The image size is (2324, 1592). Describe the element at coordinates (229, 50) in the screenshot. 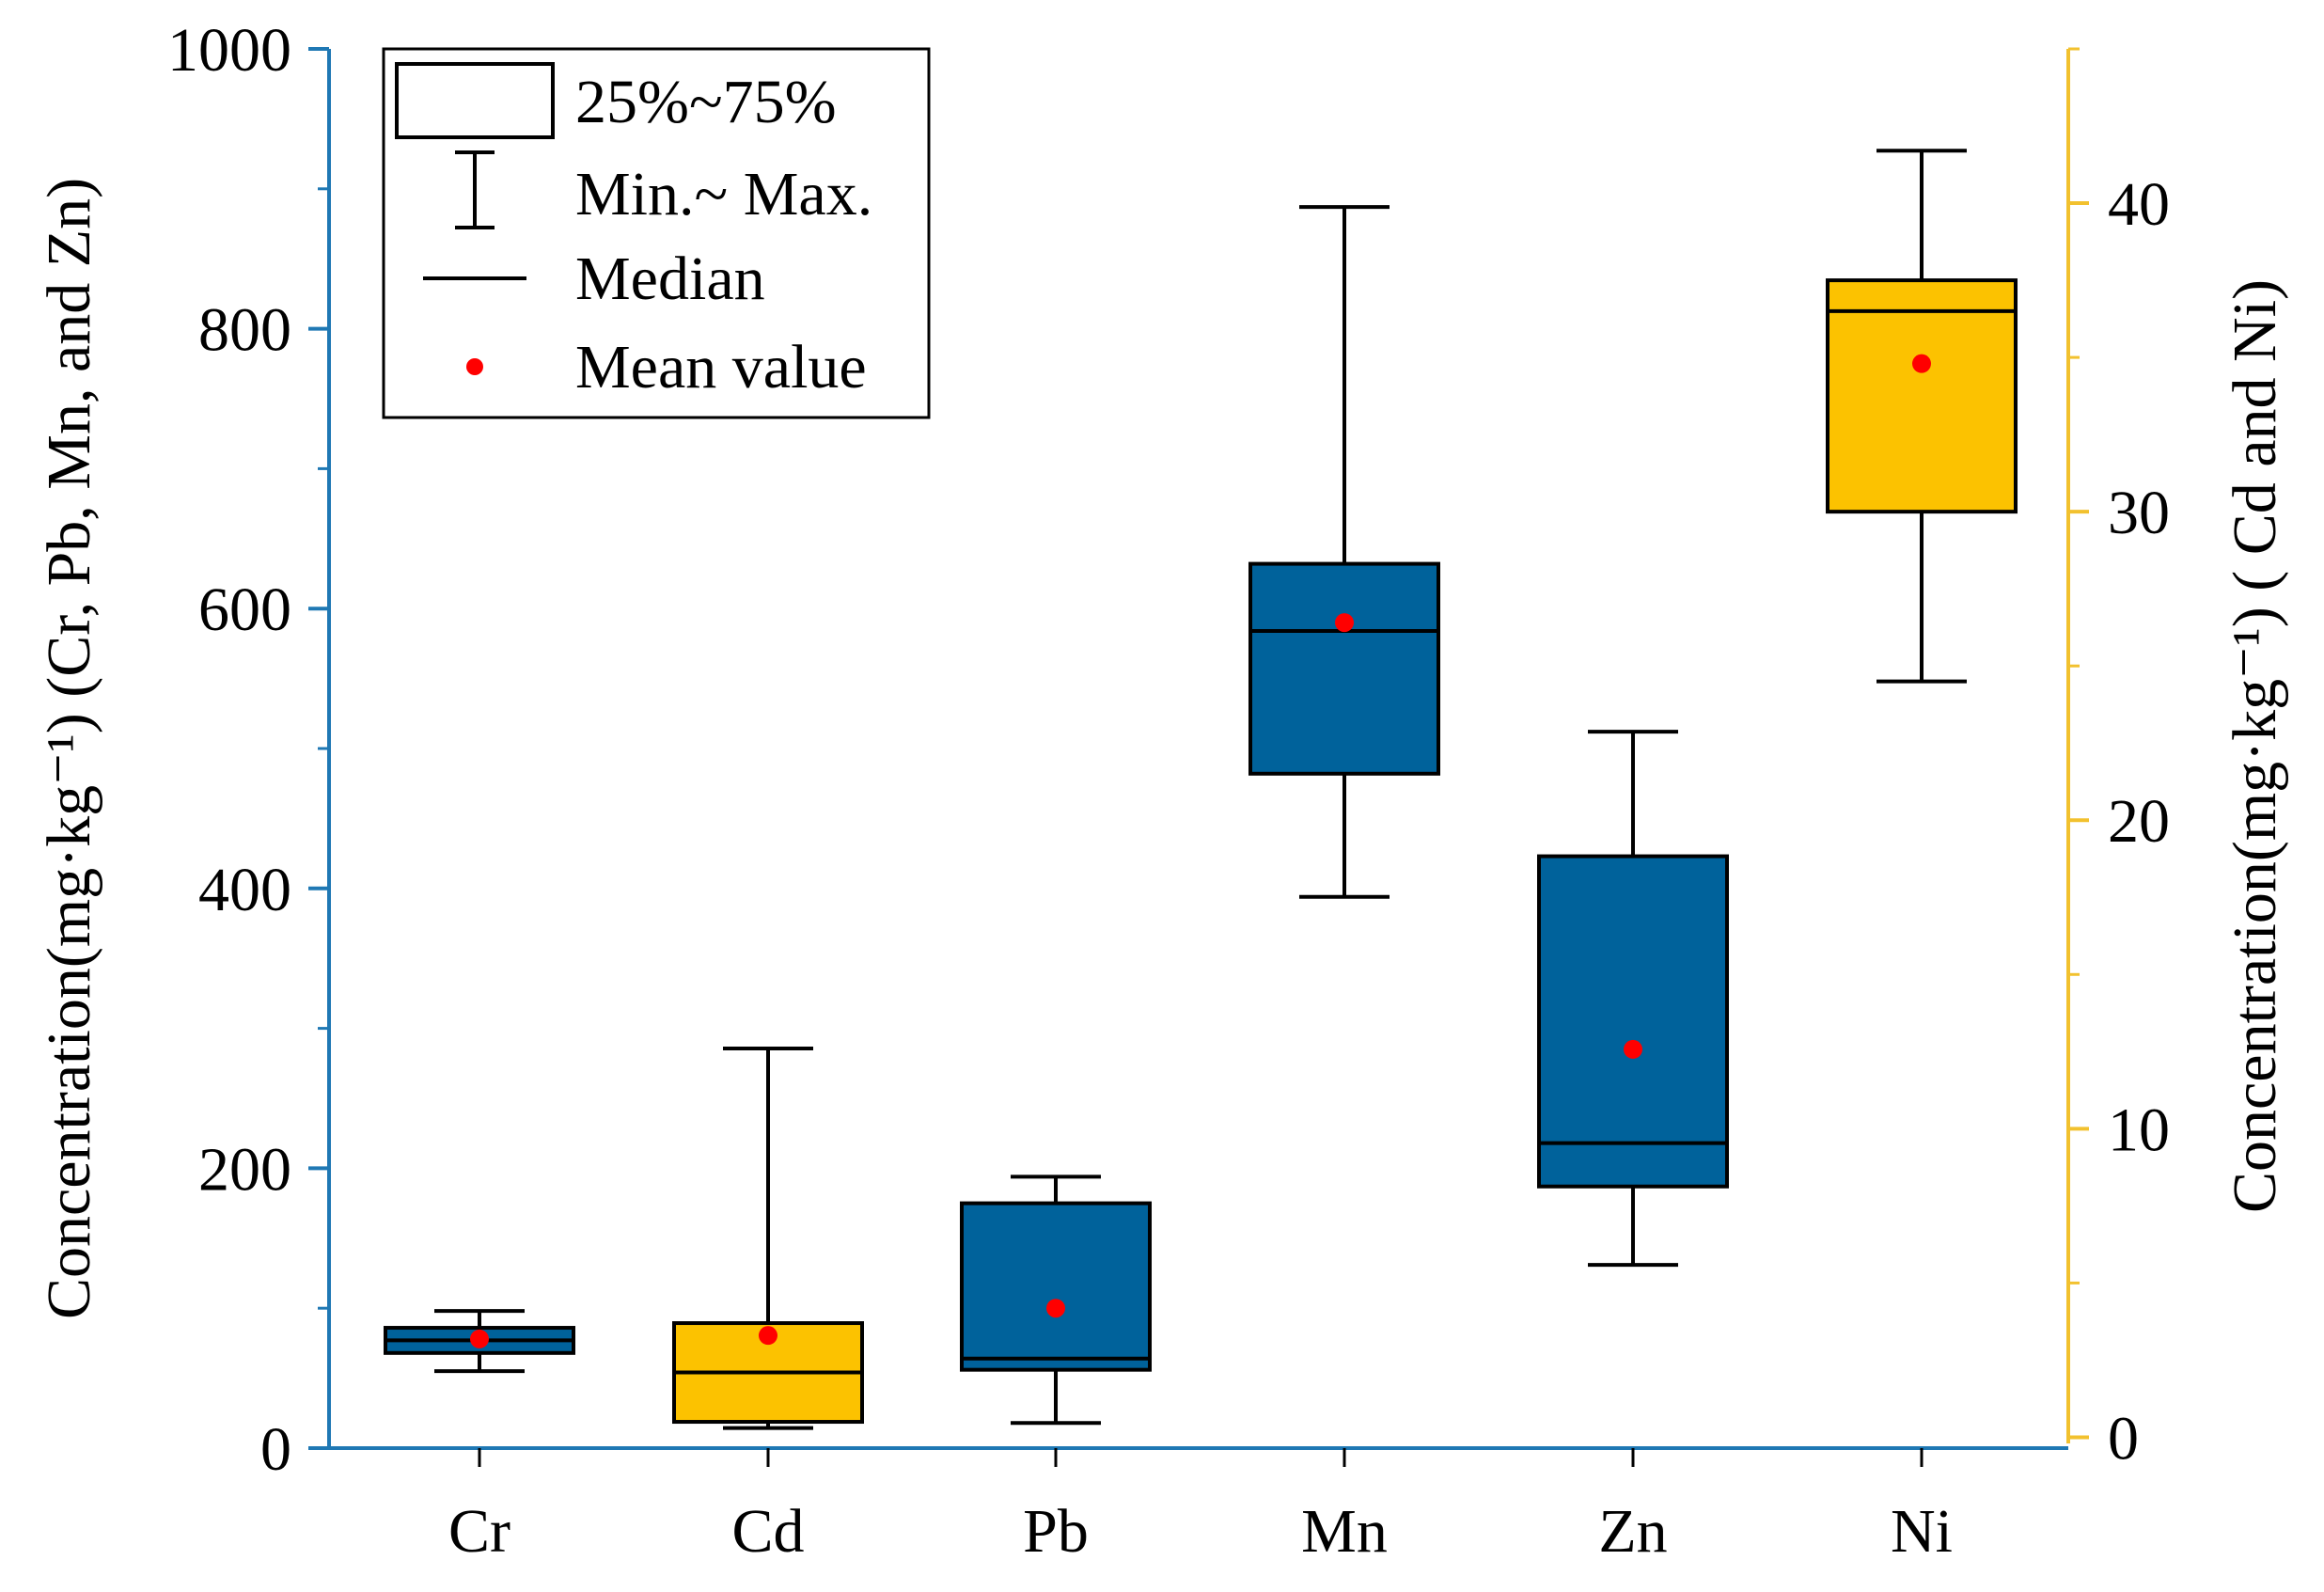

I see `left-tick-label: 1000` at that location.